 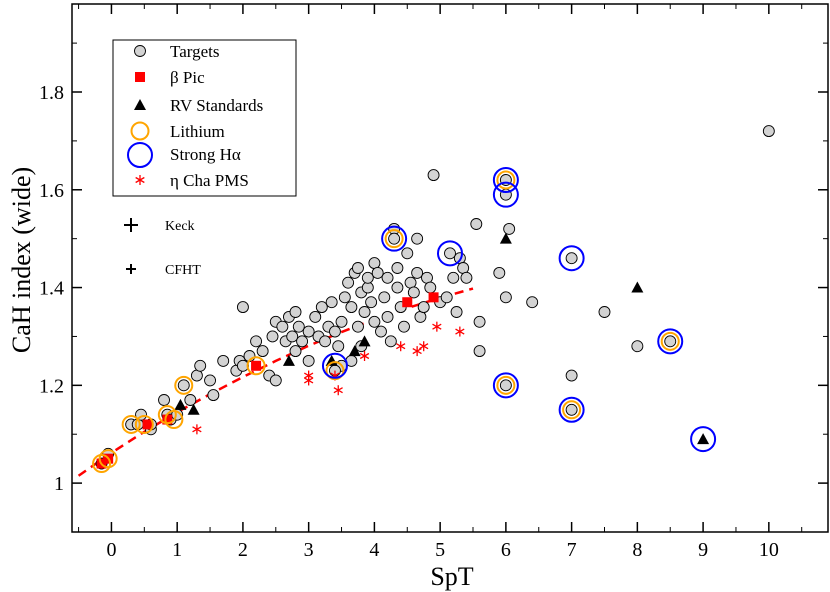 I want to click on x-tick-label: 6, so click(x=506, y=550).